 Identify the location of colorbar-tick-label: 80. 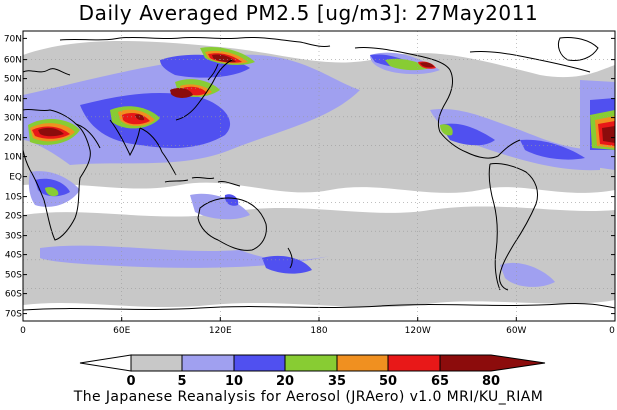
(491, 381).